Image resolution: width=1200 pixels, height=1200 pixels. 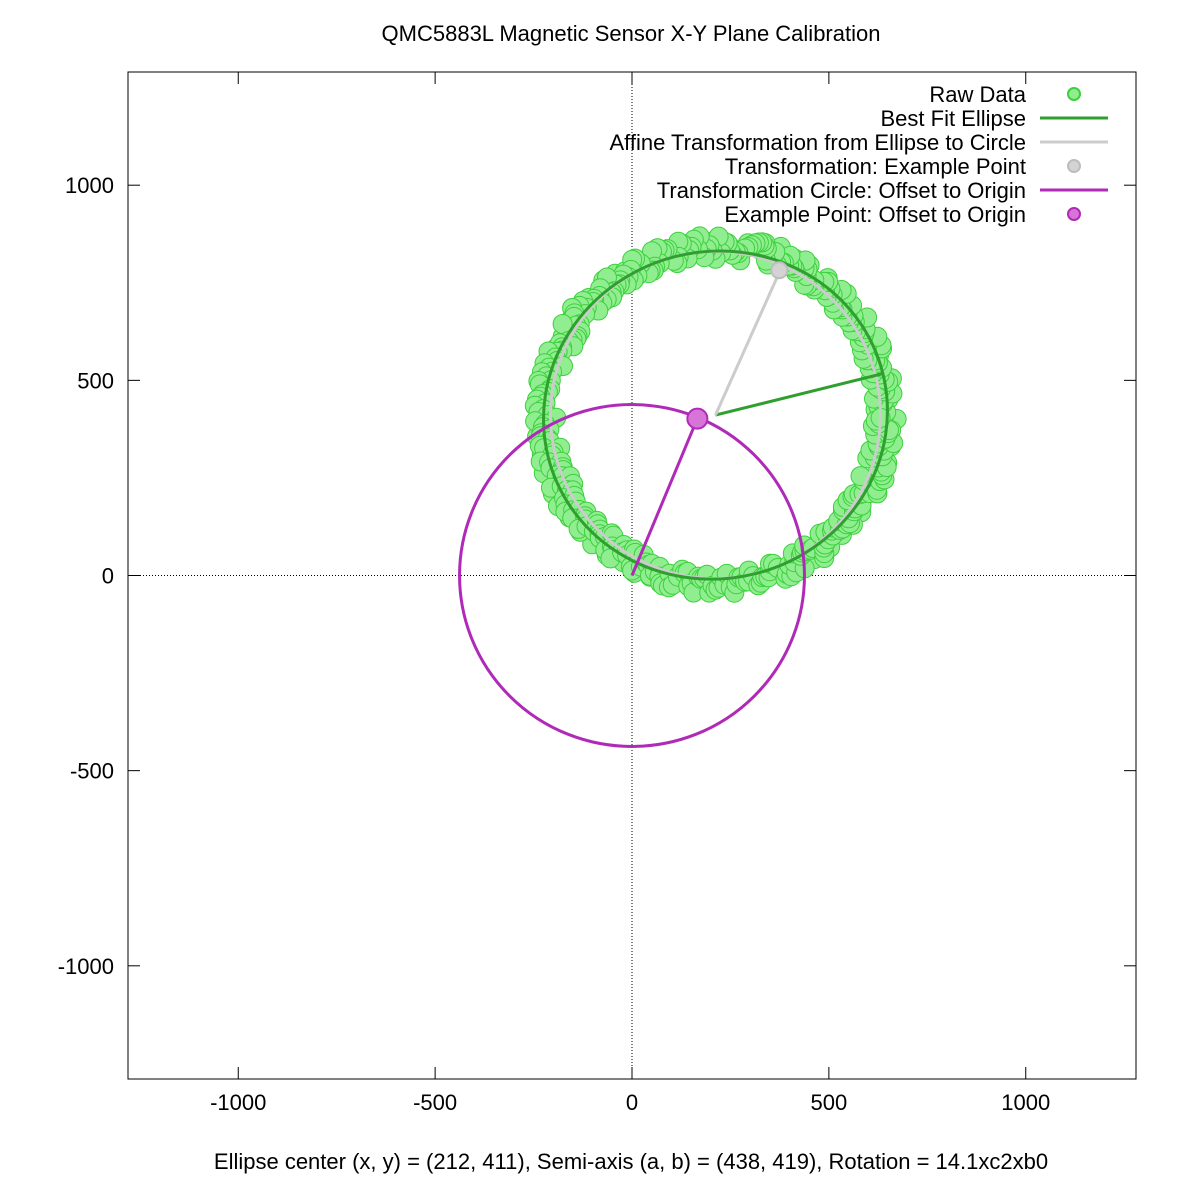 What do you see at coordinates (435, 1102) in the screenshot?
I see `x-tick-label: -500` at bounding box center [435, 1102].